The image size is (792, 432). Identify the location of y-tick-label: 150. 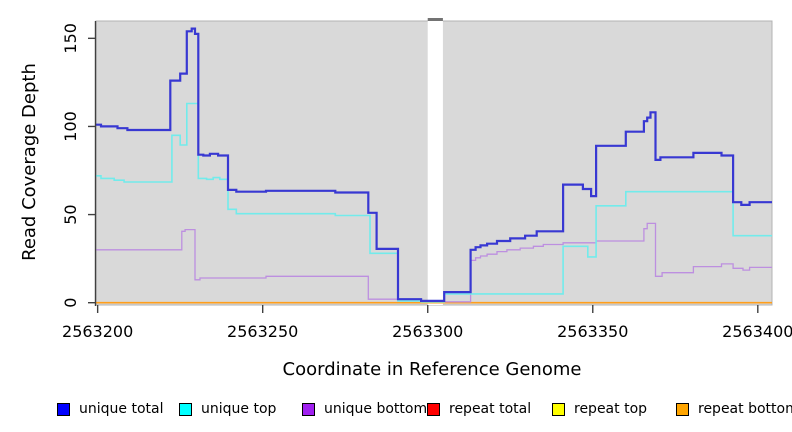
(70, 38).